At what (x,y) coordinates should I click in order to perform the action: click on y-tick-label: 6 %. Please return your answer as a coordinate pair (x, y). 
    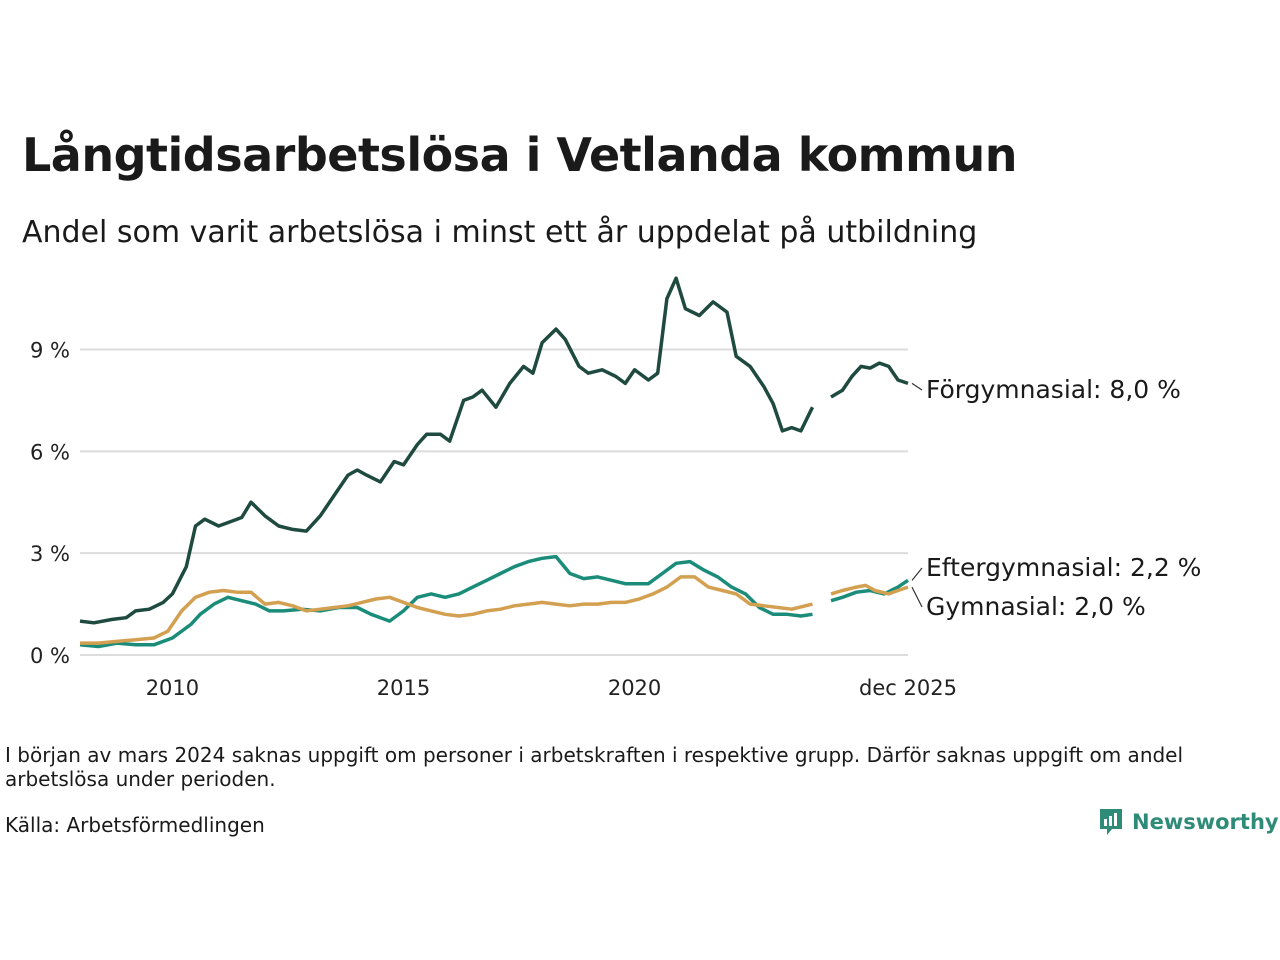
    Looking at the image, I should click on (50, 452).